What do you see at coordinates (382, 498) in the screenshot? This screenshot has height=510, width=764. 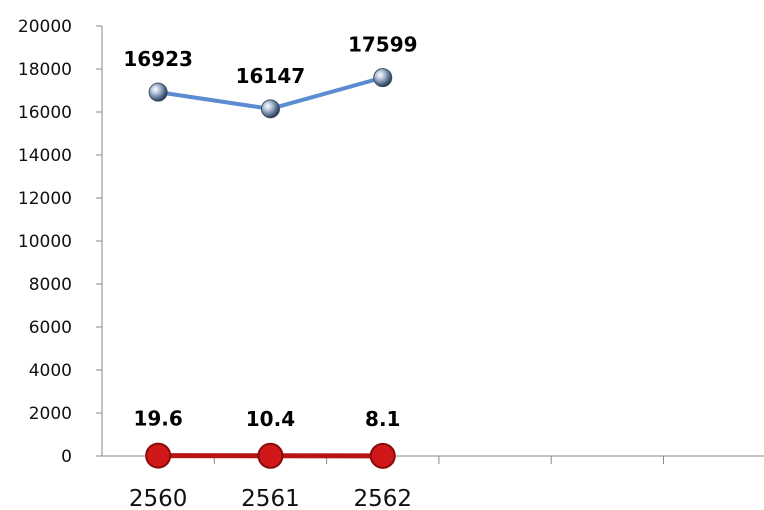 I see `x-tick-label: 2562` at bounding box center [382, 498].